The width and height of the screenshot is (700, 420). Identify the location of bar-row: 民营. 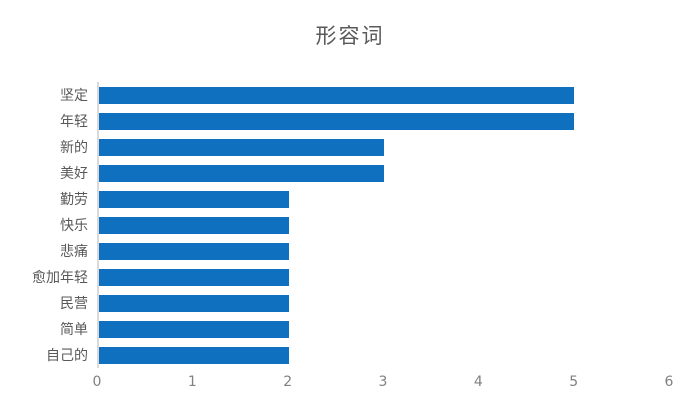
(334, 303).